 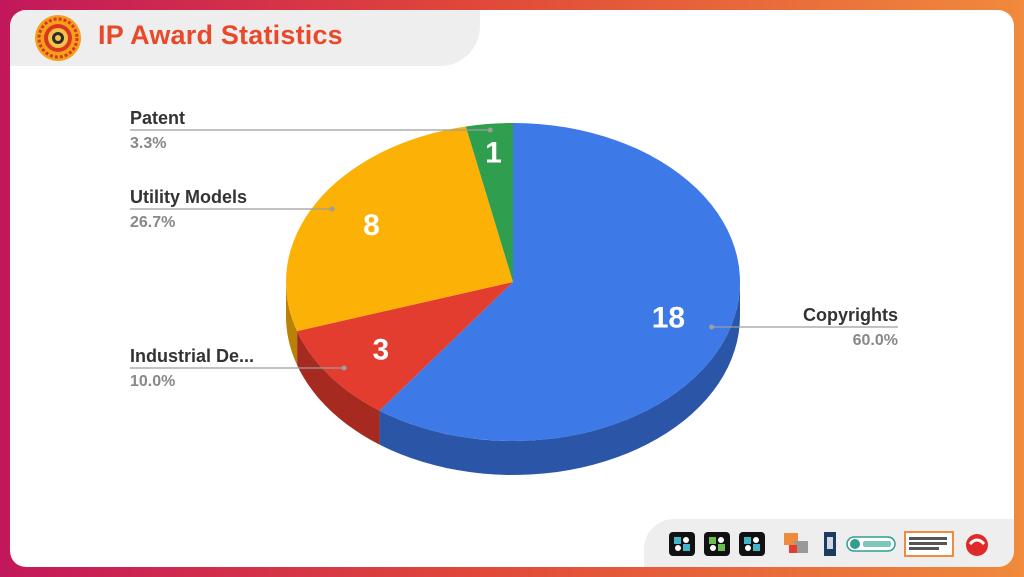 What do you see at coordinates (311, 130) in the screenshot?
I see `callout-patent: Patent 3.3%` at bounding box center [311, 130].